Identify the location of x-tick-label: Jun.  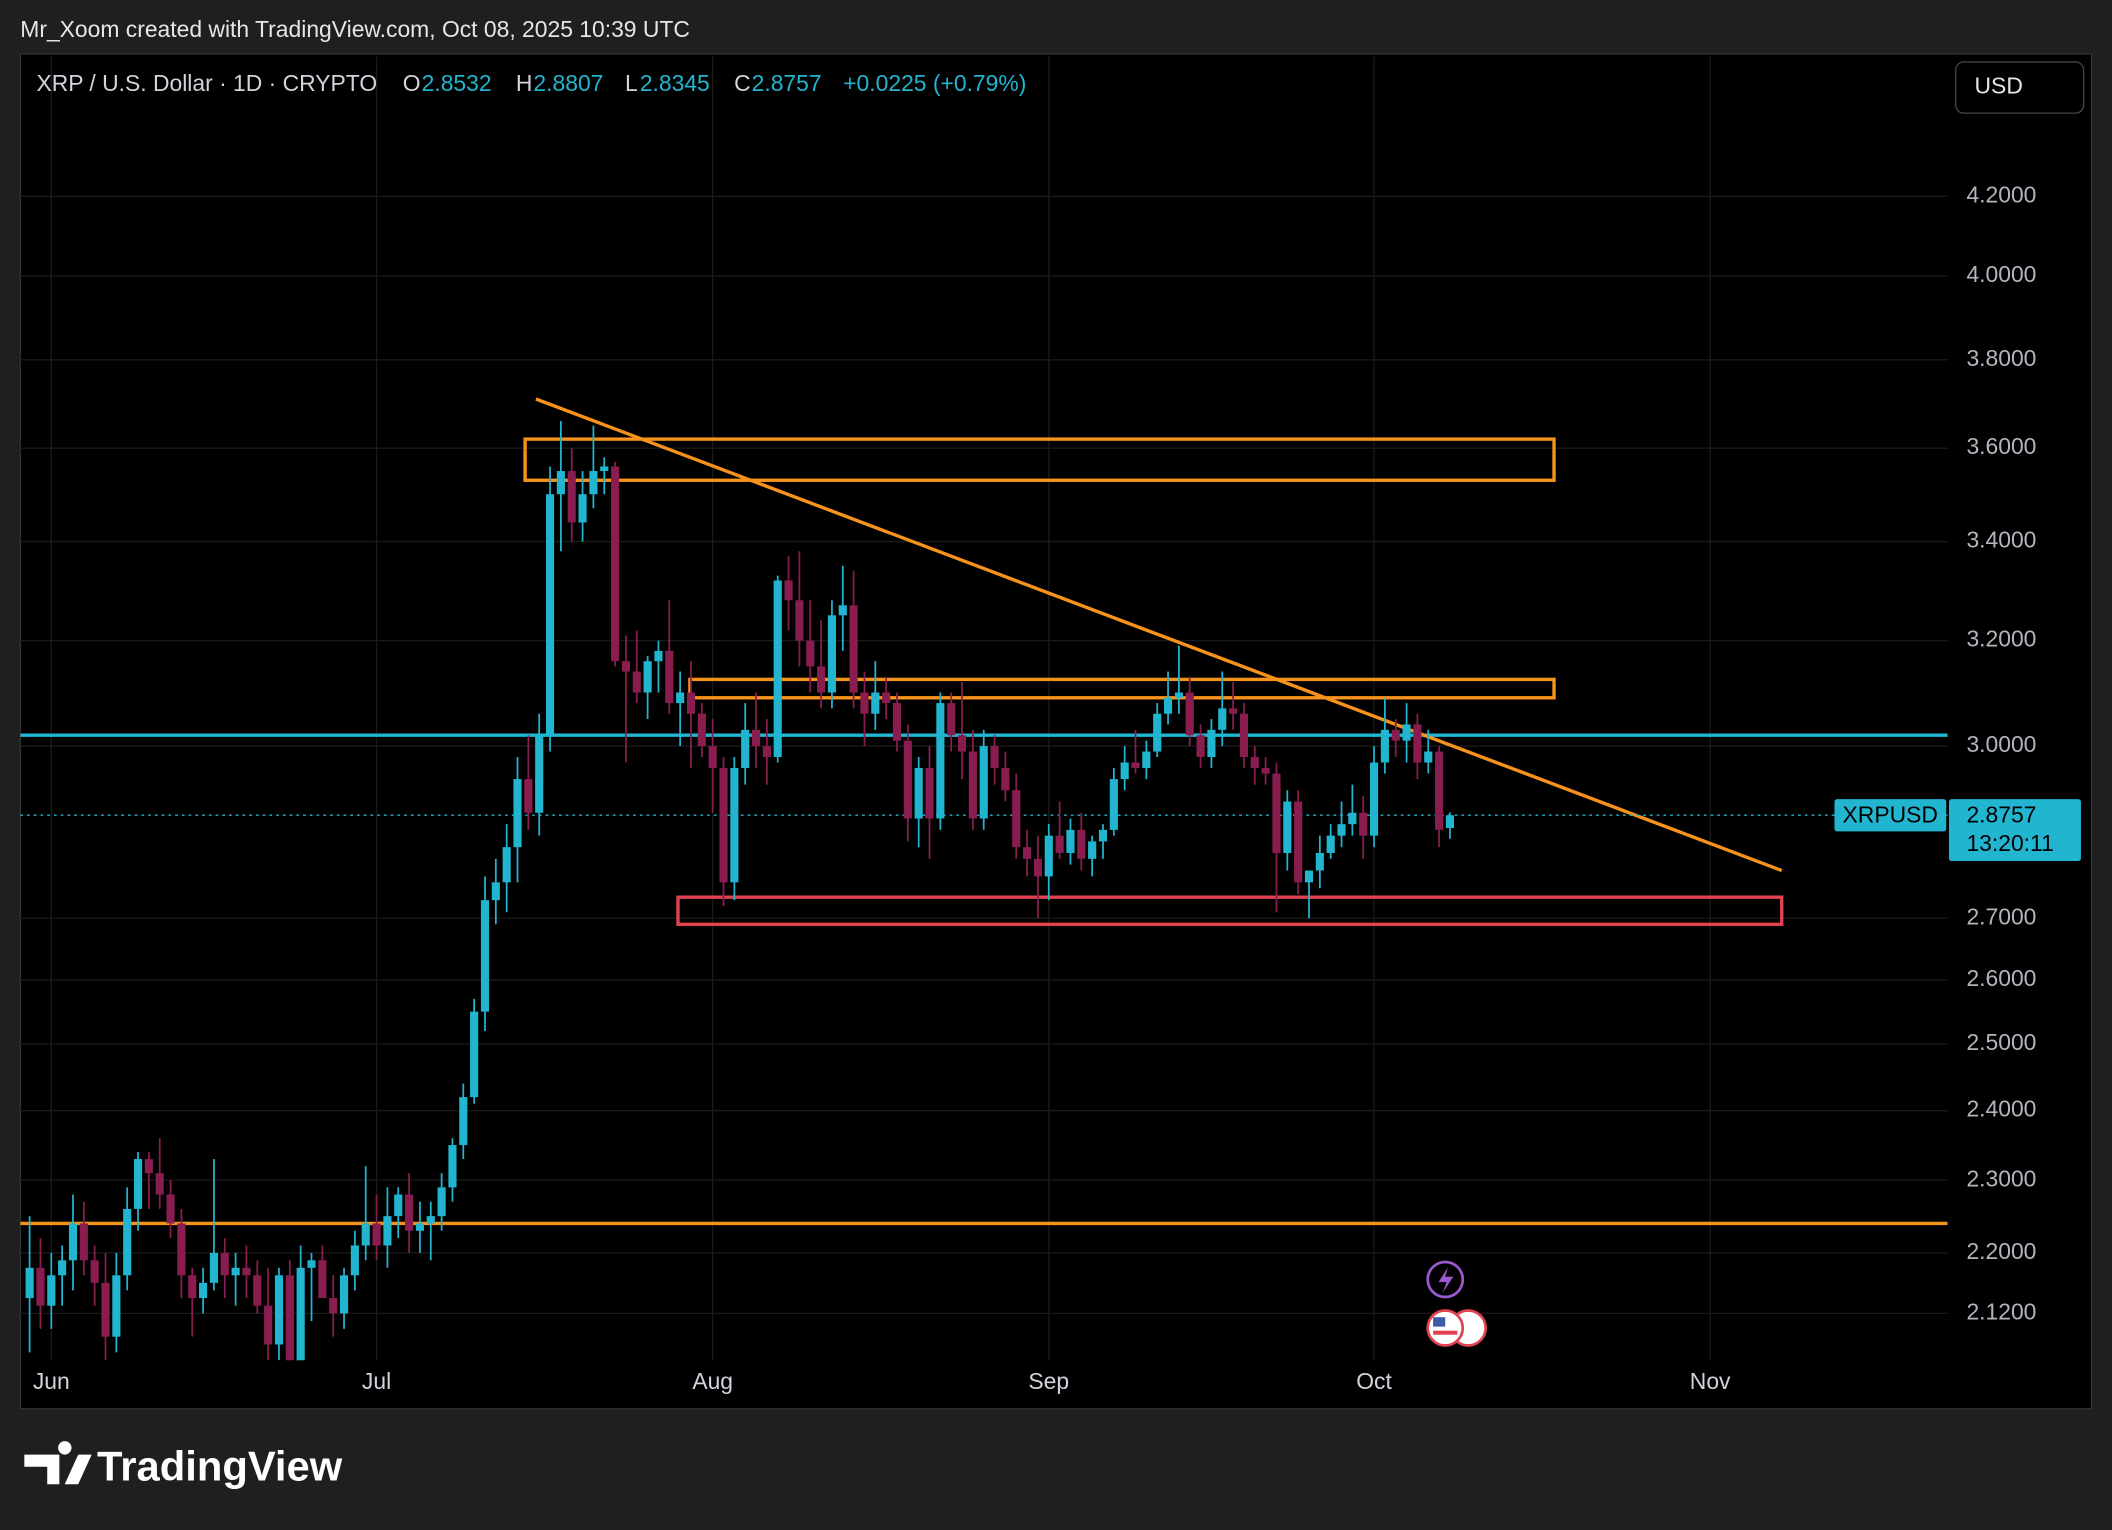
(51, 1381).